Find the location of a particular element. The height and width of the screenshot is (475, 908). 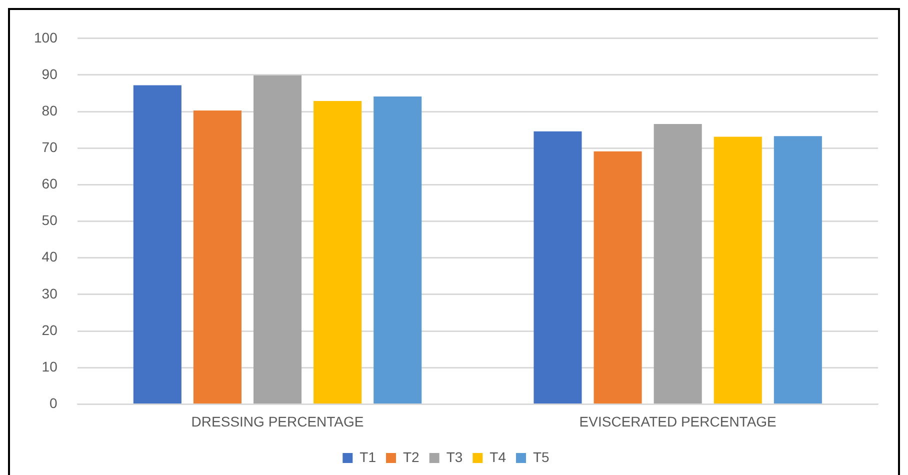

y-tick-label: 10 is located at coordinates (50, 366).